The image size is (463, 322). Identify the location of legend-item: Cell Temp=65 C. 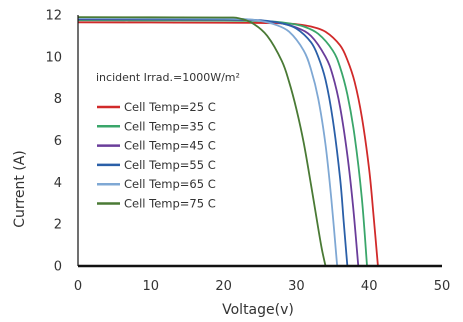
(156, 184).